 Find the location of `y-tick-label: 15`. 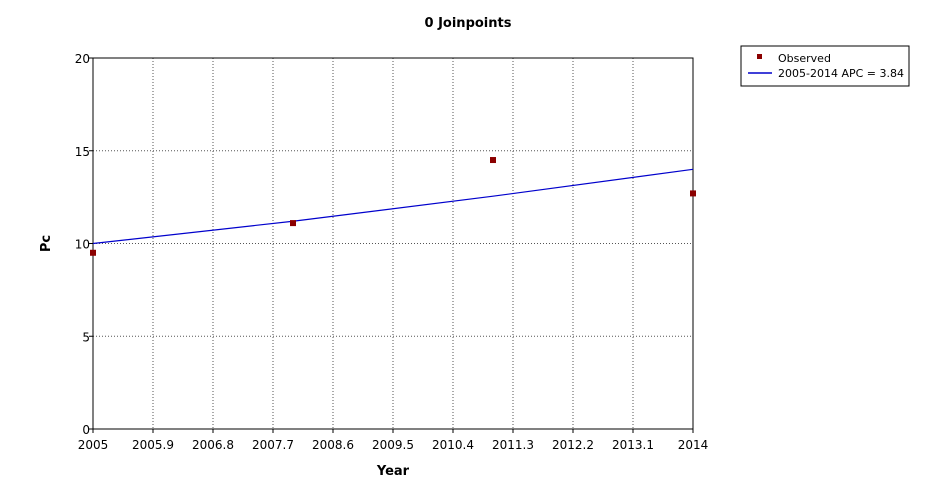

y-tick-label: 15 is located at coordinates (82, 152).